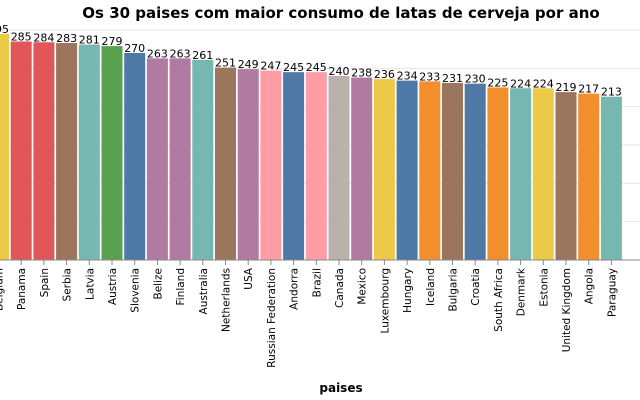 The width and height of the screenshot is (640, 400). Describe the element at coordinates (340, 288) in the screenshot. I see `x-tick-label: Canada` at that location.